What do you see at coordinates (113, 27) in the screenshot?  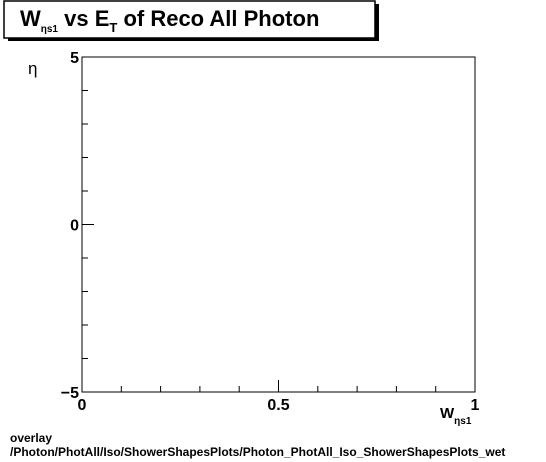 I see `title-sub-t: T` at bounding box center [113, 27].